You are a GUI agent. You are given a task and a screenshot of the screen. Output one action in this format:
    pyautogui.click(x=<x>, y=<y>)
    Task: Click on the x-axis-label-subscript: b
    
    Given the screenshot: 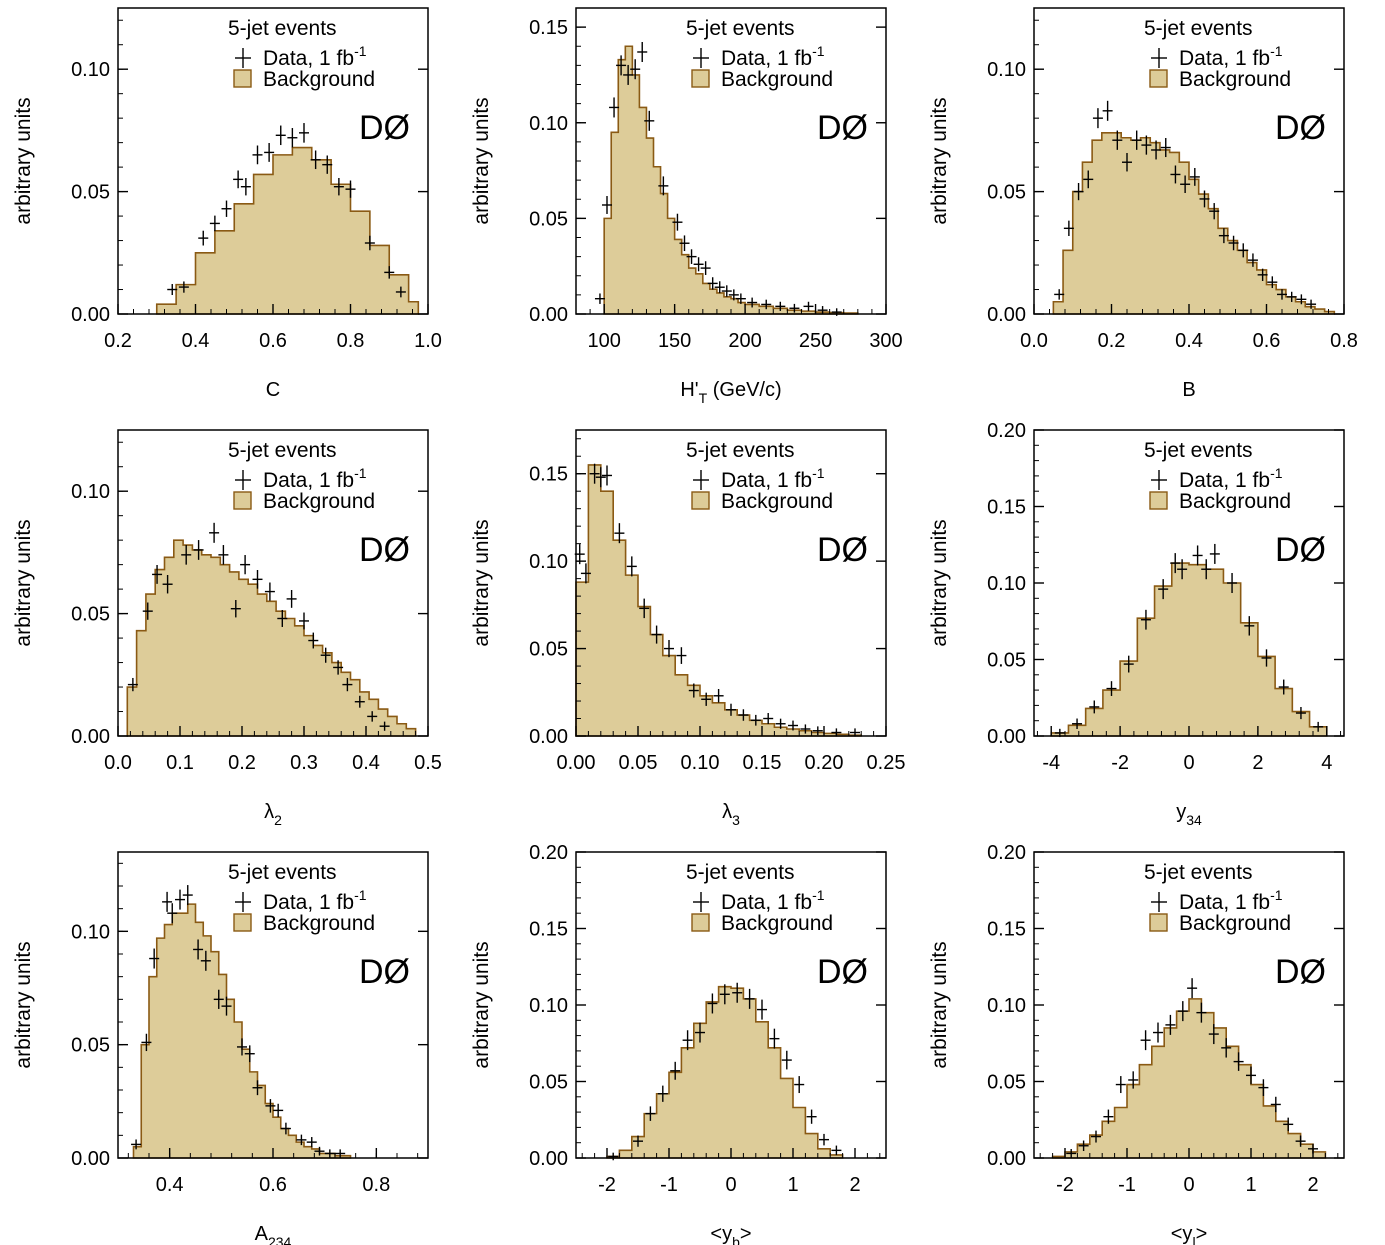 What is the action you would take?
    pyautogui.click(x=736, y=1239)
    